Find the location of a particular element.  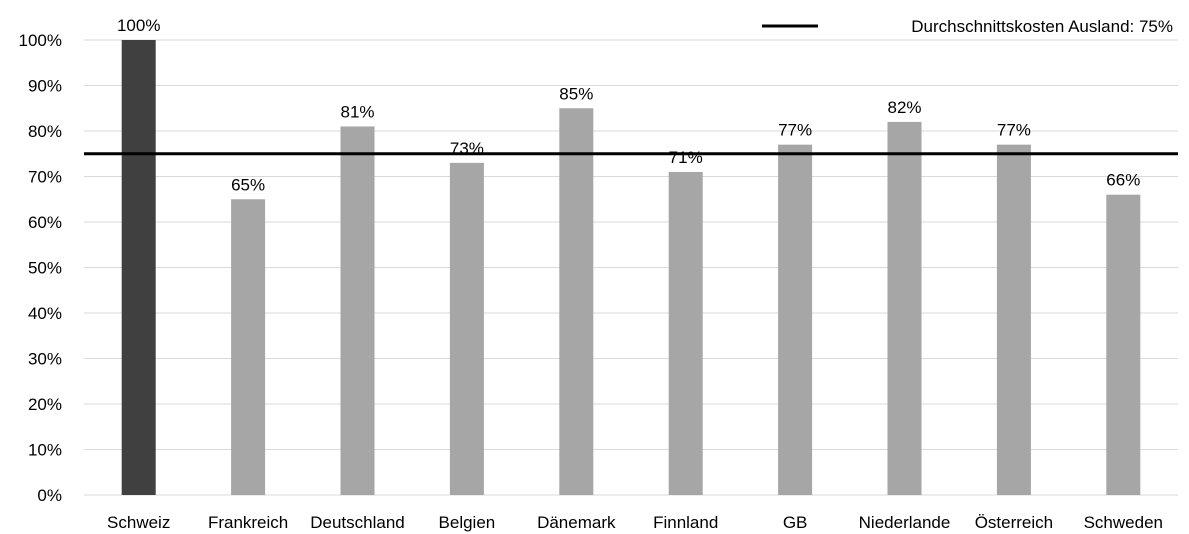

y-tick-label: 60% is located at coordinates (45, 222).